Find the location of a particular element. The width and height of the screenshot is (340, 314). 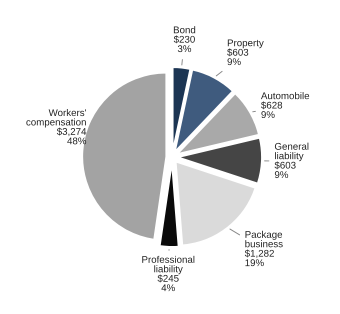

data-label: $1,282 19% is located at coordinates (259, 257).